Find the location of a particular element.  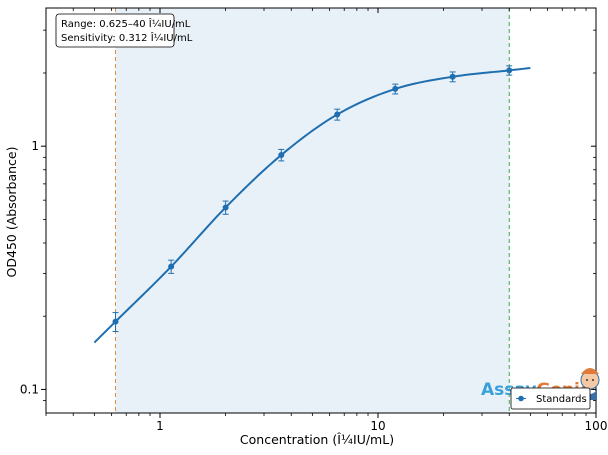

x-axis-title: Concentration (Î¼IU/mL) is located at coordinates (317, 439).